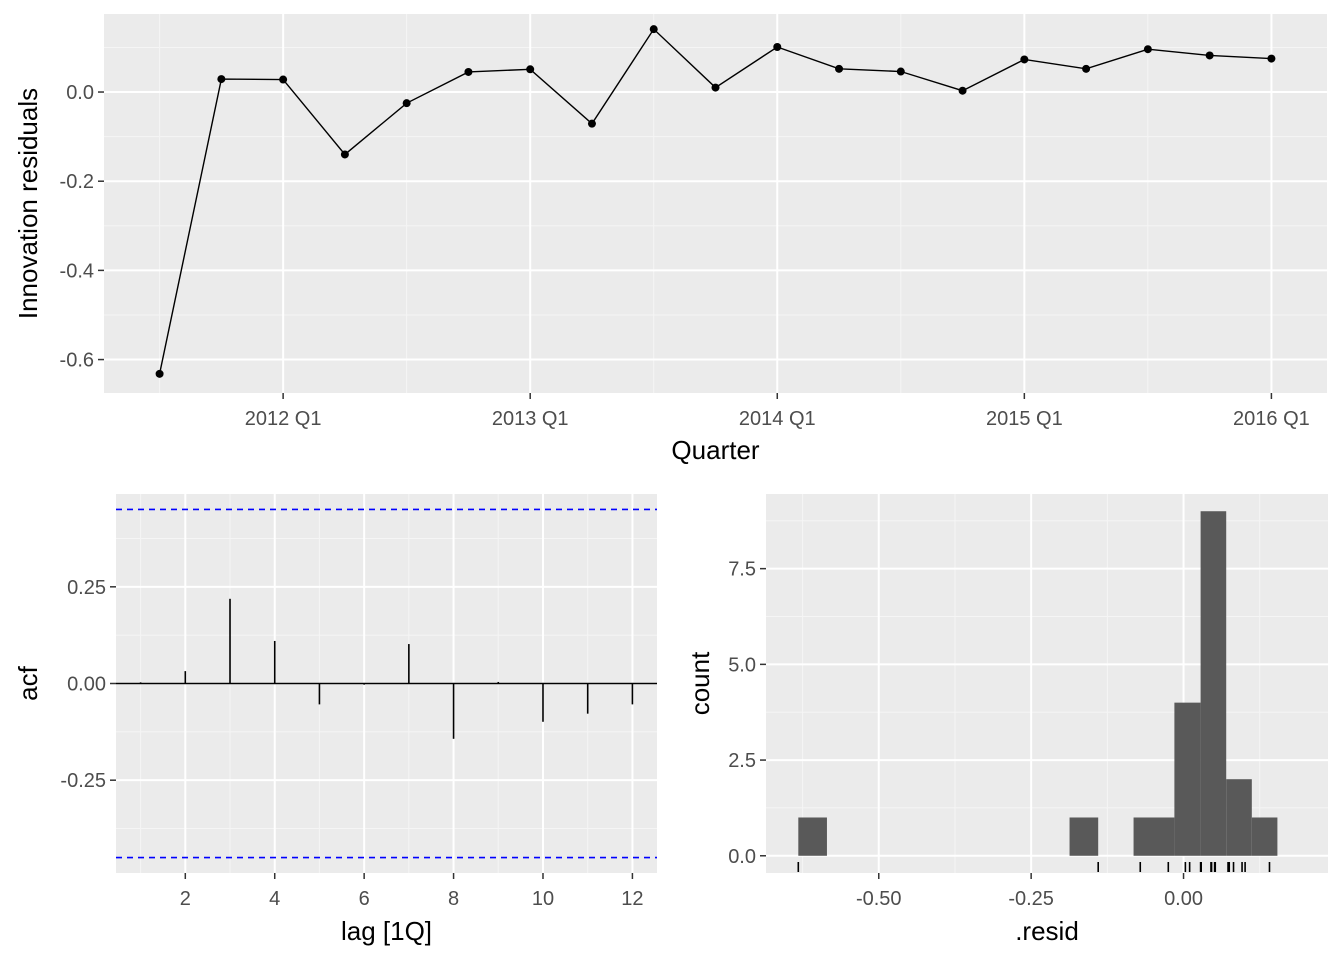  I want to click on x-tick-label: -0.50, so click(879, 899).